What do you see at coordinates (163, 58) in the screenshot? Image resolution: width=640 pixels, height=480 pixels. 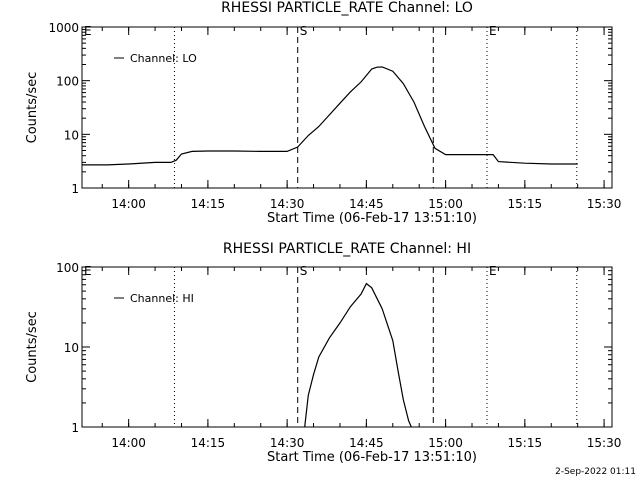 I see `legend-label: Channel: LO` at bounding box center [163, 58].